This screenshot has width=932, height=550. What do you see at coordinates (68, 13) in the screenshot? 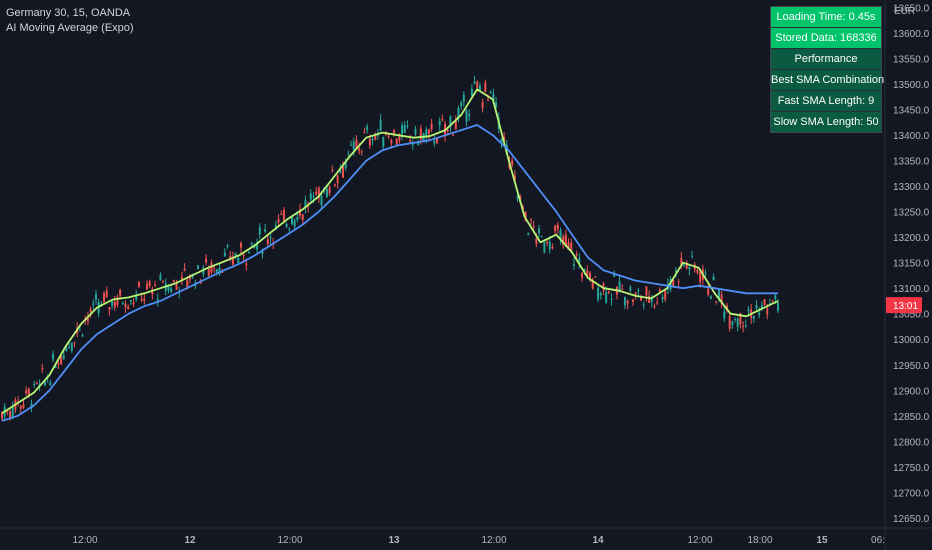
I see `symbol-label: Germany 30, 15, OANDA` at bounding box center [68, 13].